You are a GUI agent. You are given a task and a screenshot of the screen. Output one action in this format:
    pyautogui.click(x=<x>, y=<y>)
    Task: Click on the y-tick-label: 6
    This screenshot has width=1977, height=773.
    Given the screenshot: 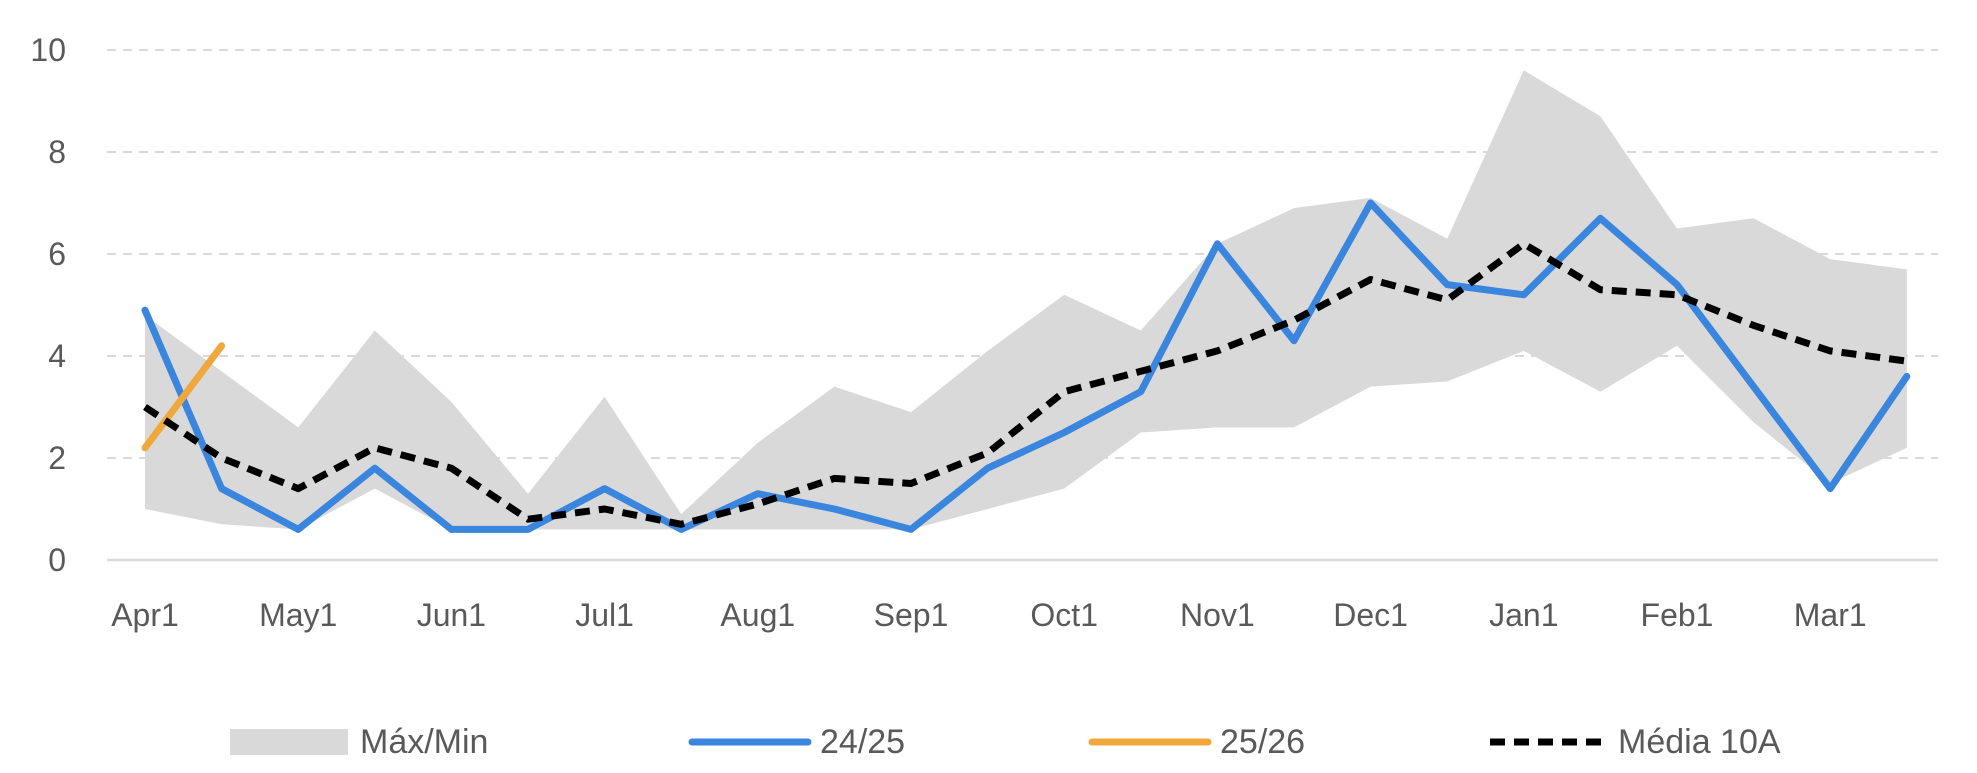 What is the action you would take?
    pyautogui.click(x=57, y=254)
    